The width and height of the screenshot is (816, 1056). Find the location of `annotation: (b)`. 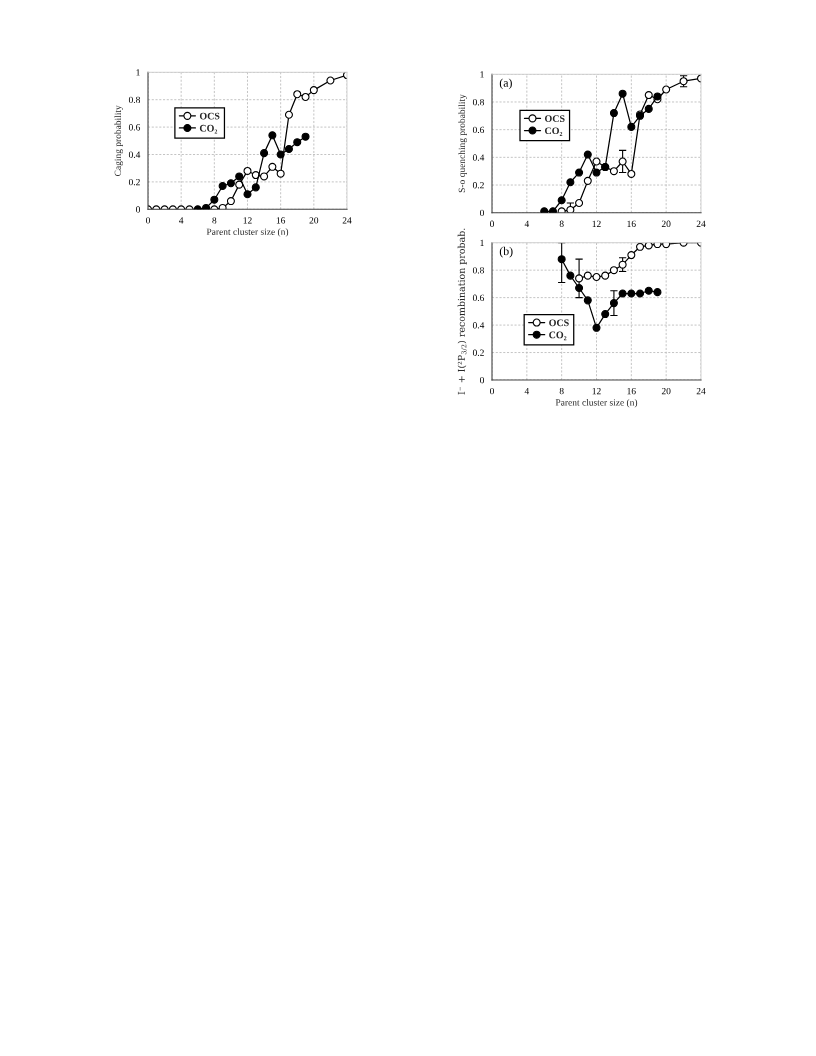

annotation: (b) is located at coordinates (506, 252).